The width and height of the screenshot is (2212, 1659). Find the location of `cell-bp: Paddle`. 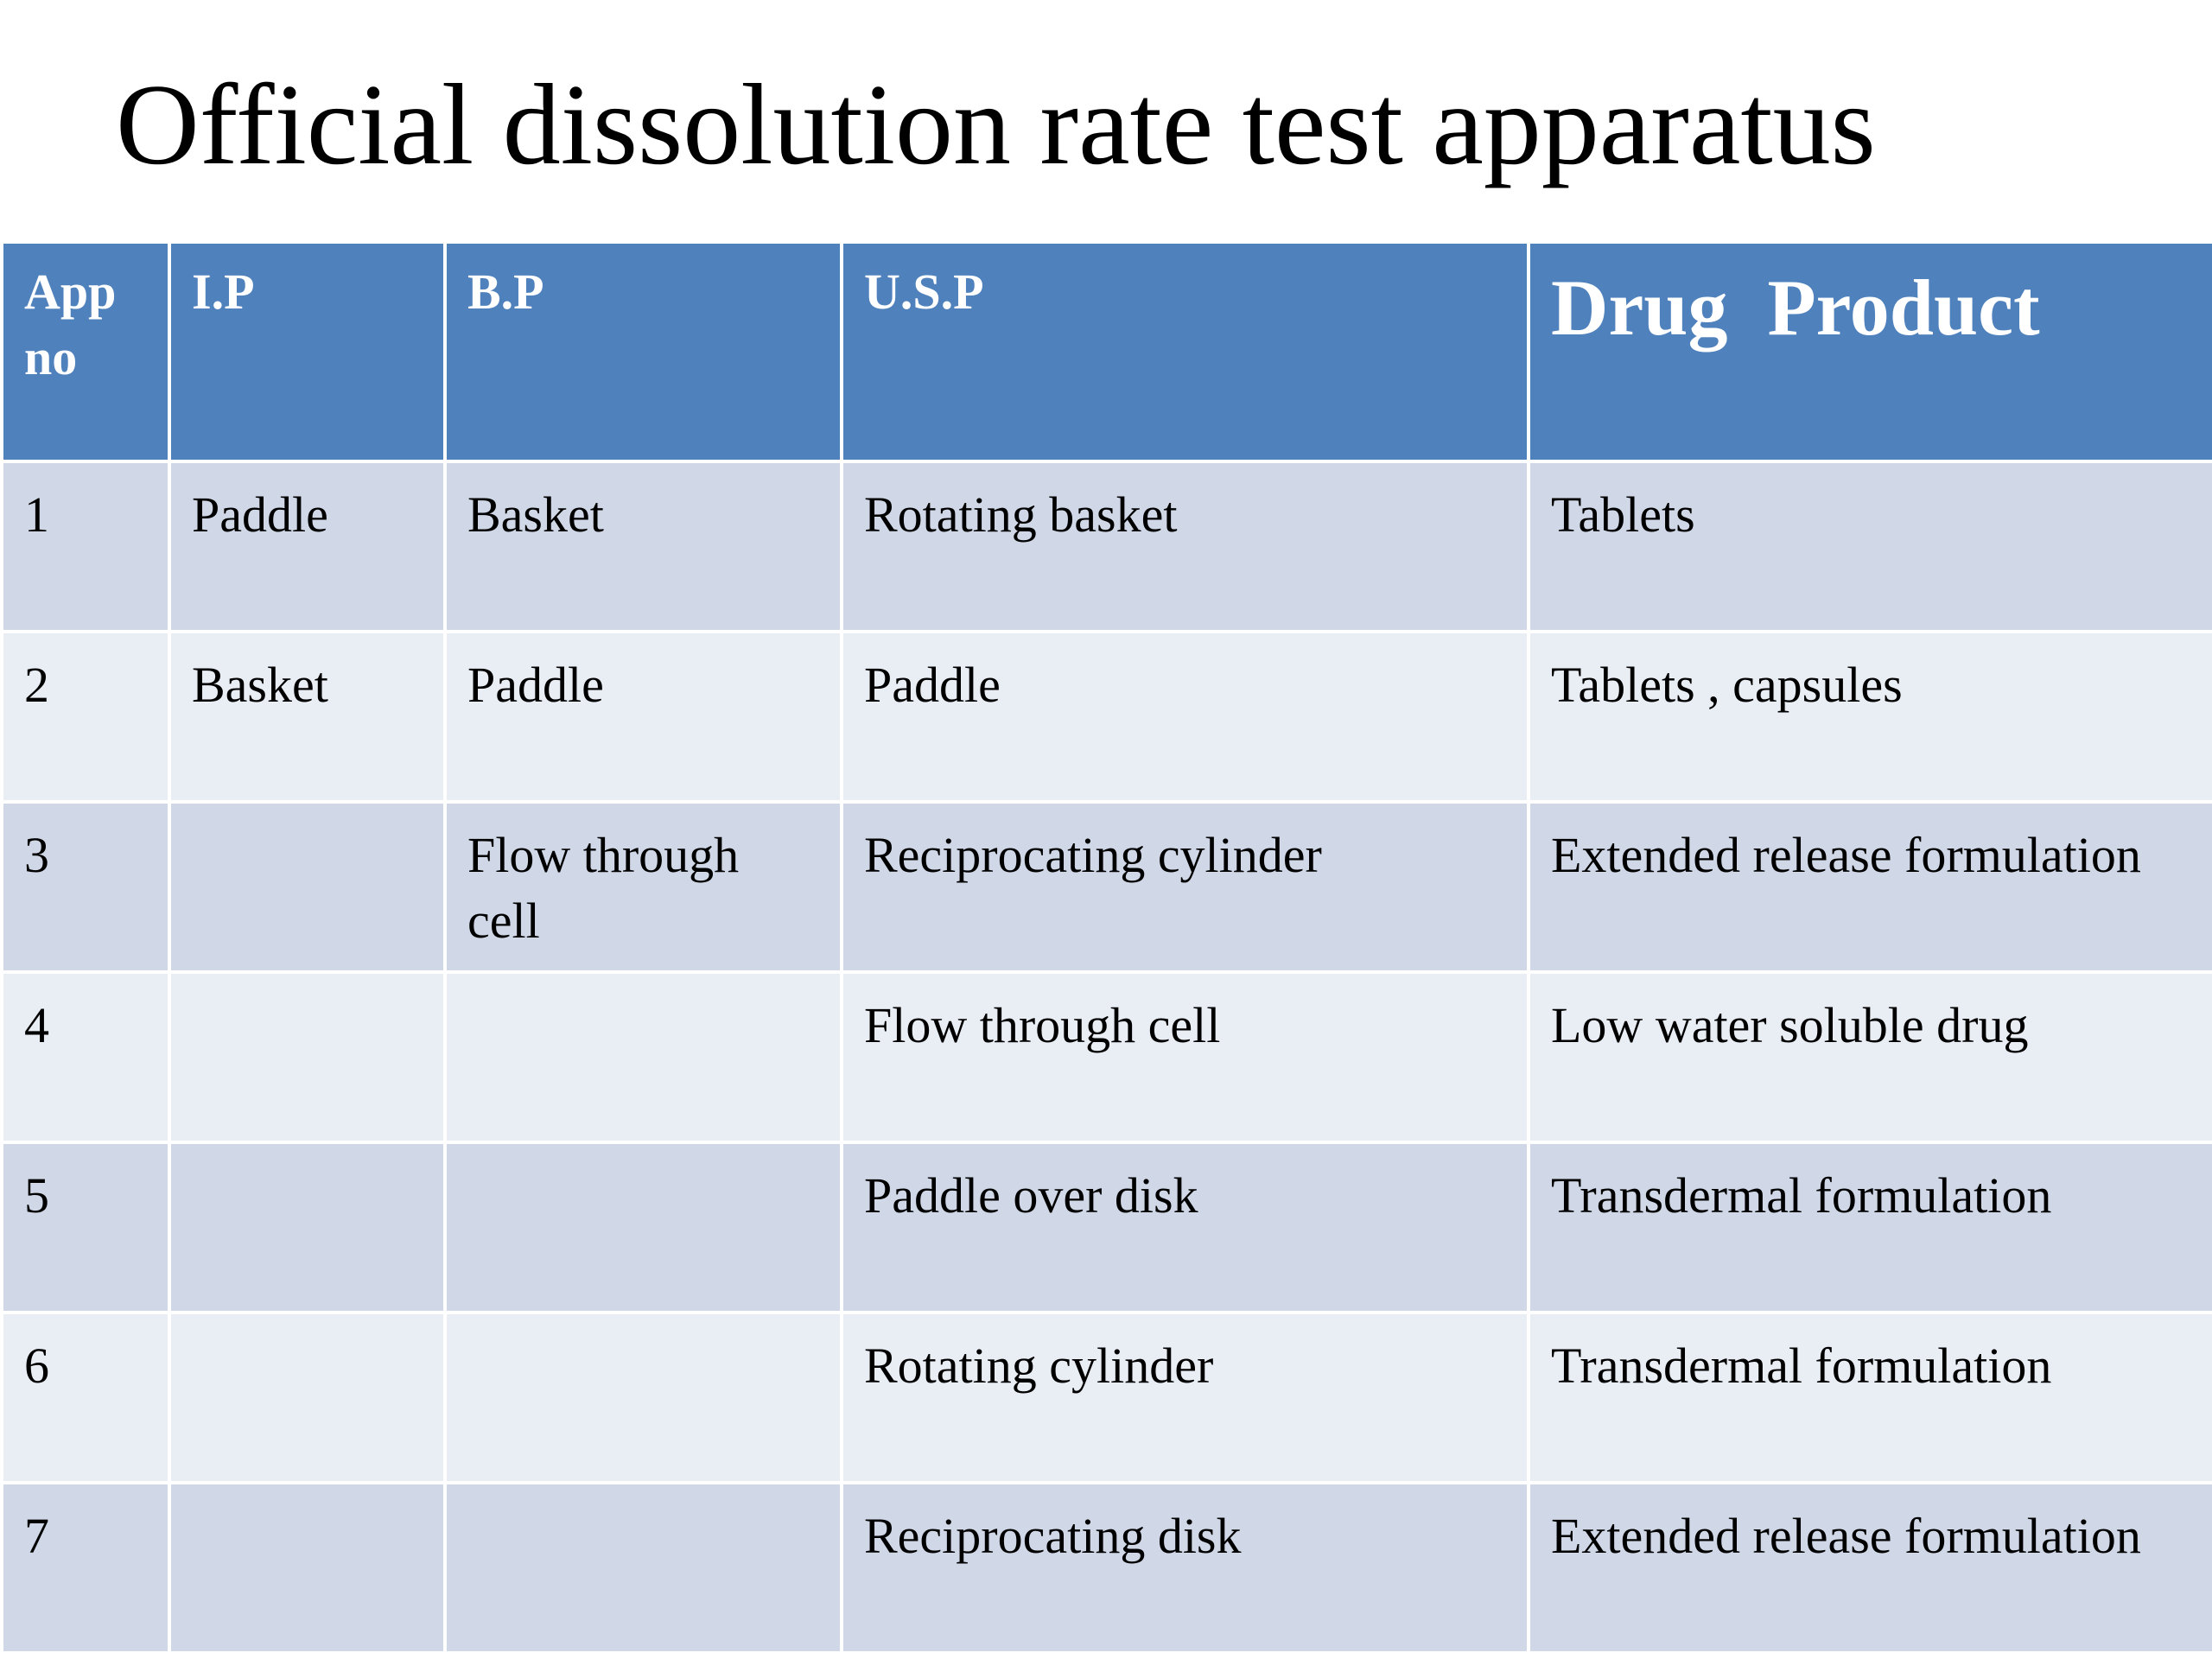

cell-bp: Paddle is located at coordinates (643, 717).